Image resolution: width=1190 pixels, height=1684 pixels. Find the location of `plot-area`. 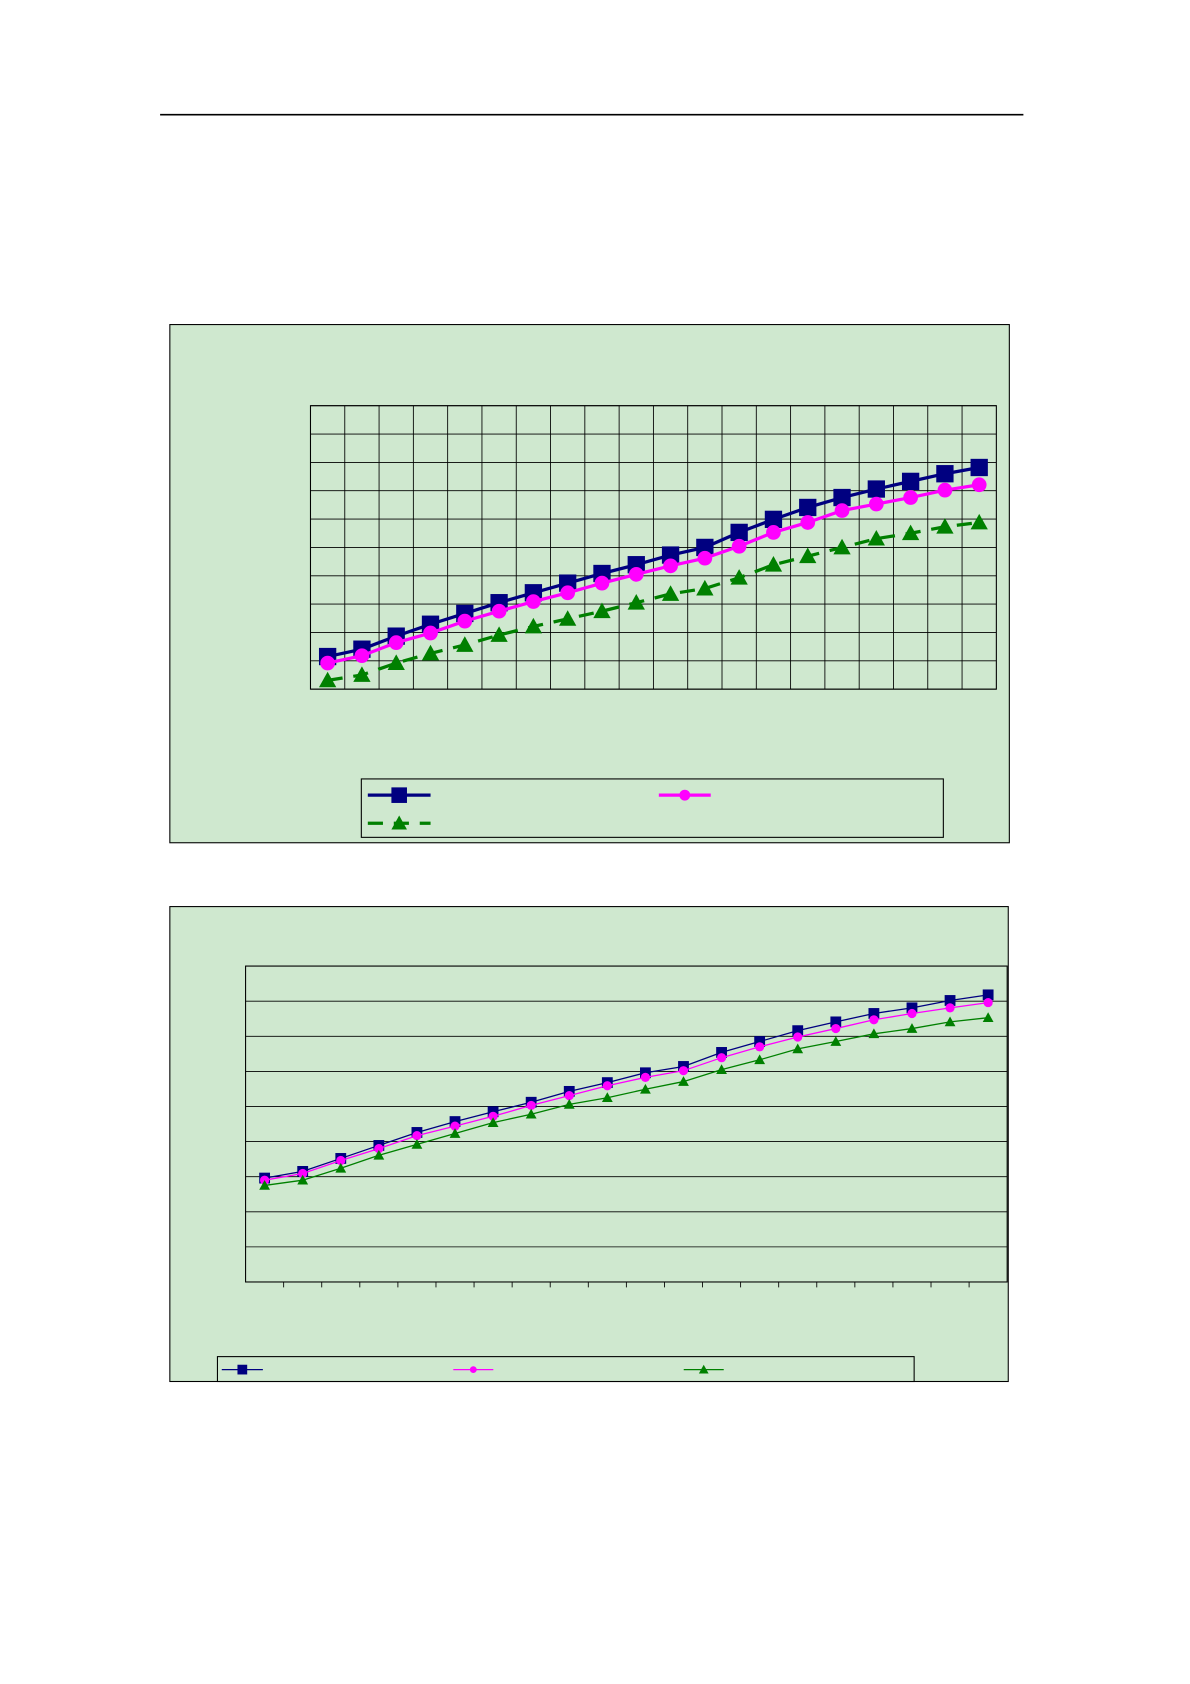

plot-area is located at coordinates (626, 1124).